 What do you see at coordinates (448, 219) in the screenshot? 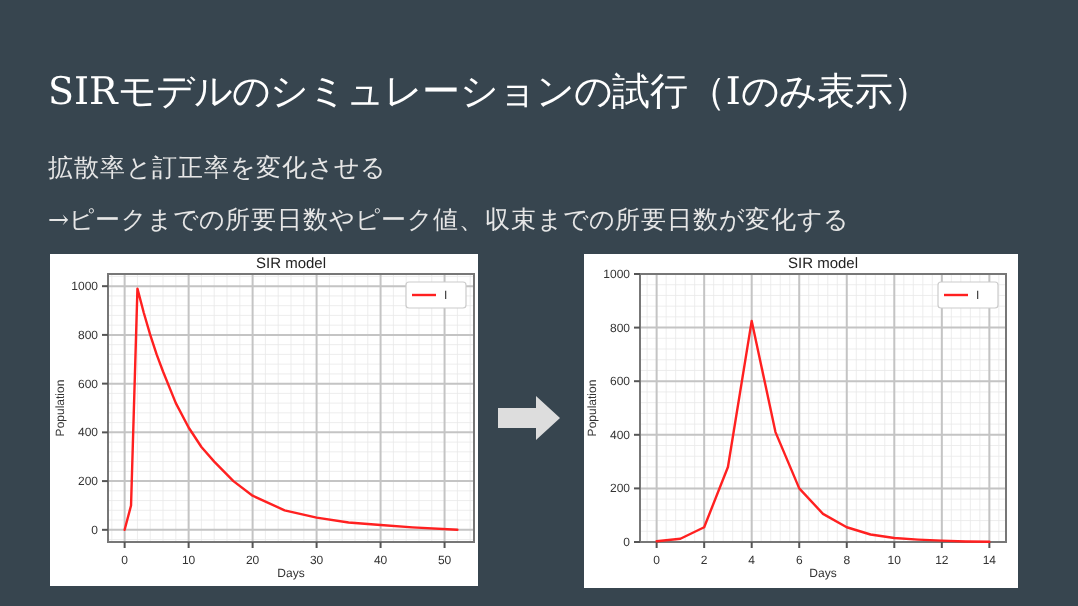
I see `text: →ピークまでの所要日数やピーク値、収束までの所要日数が変化する` at bounding box center [448, 219].